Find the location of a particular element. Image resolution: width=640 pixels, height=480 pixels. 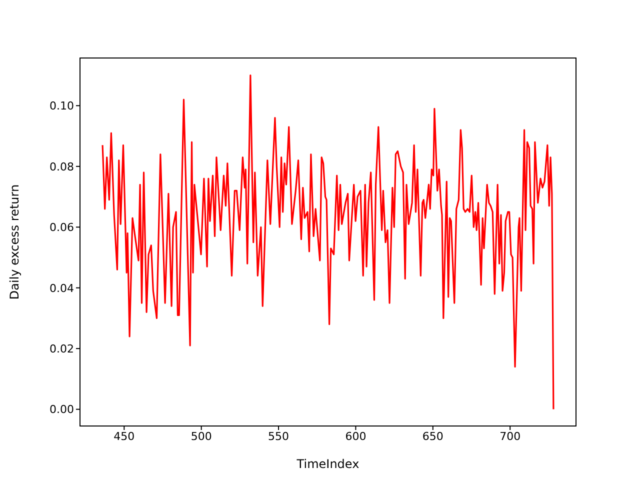

x-tick-label: 450 is located at coordinates (124, 436).